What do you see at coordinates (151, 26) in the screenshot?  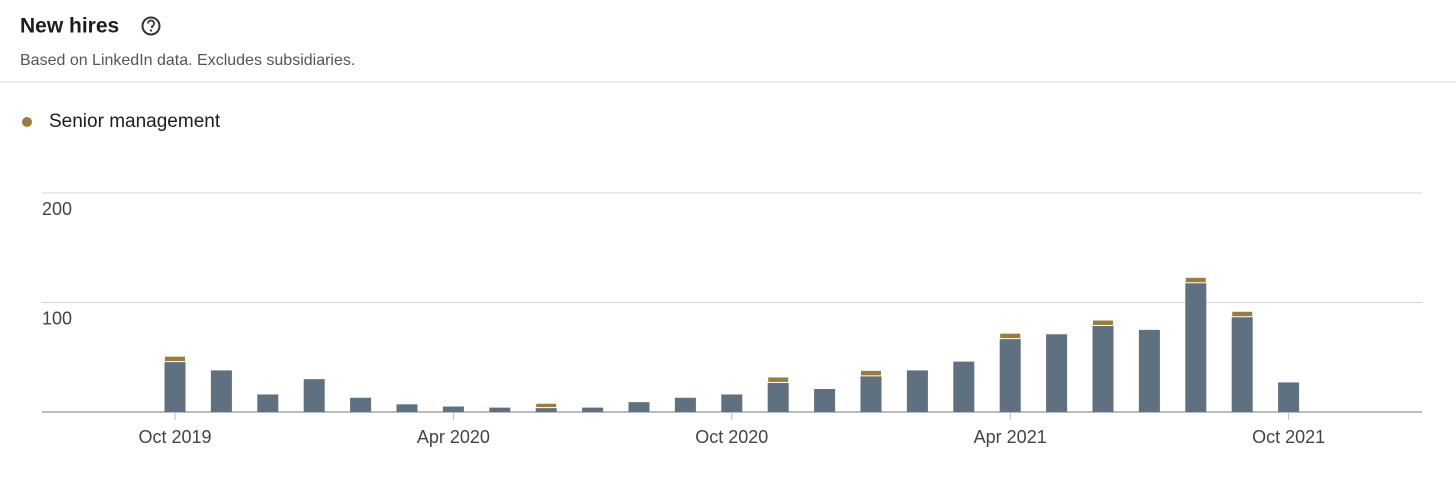 I see `help-icon` at bounding box center [151, 26].